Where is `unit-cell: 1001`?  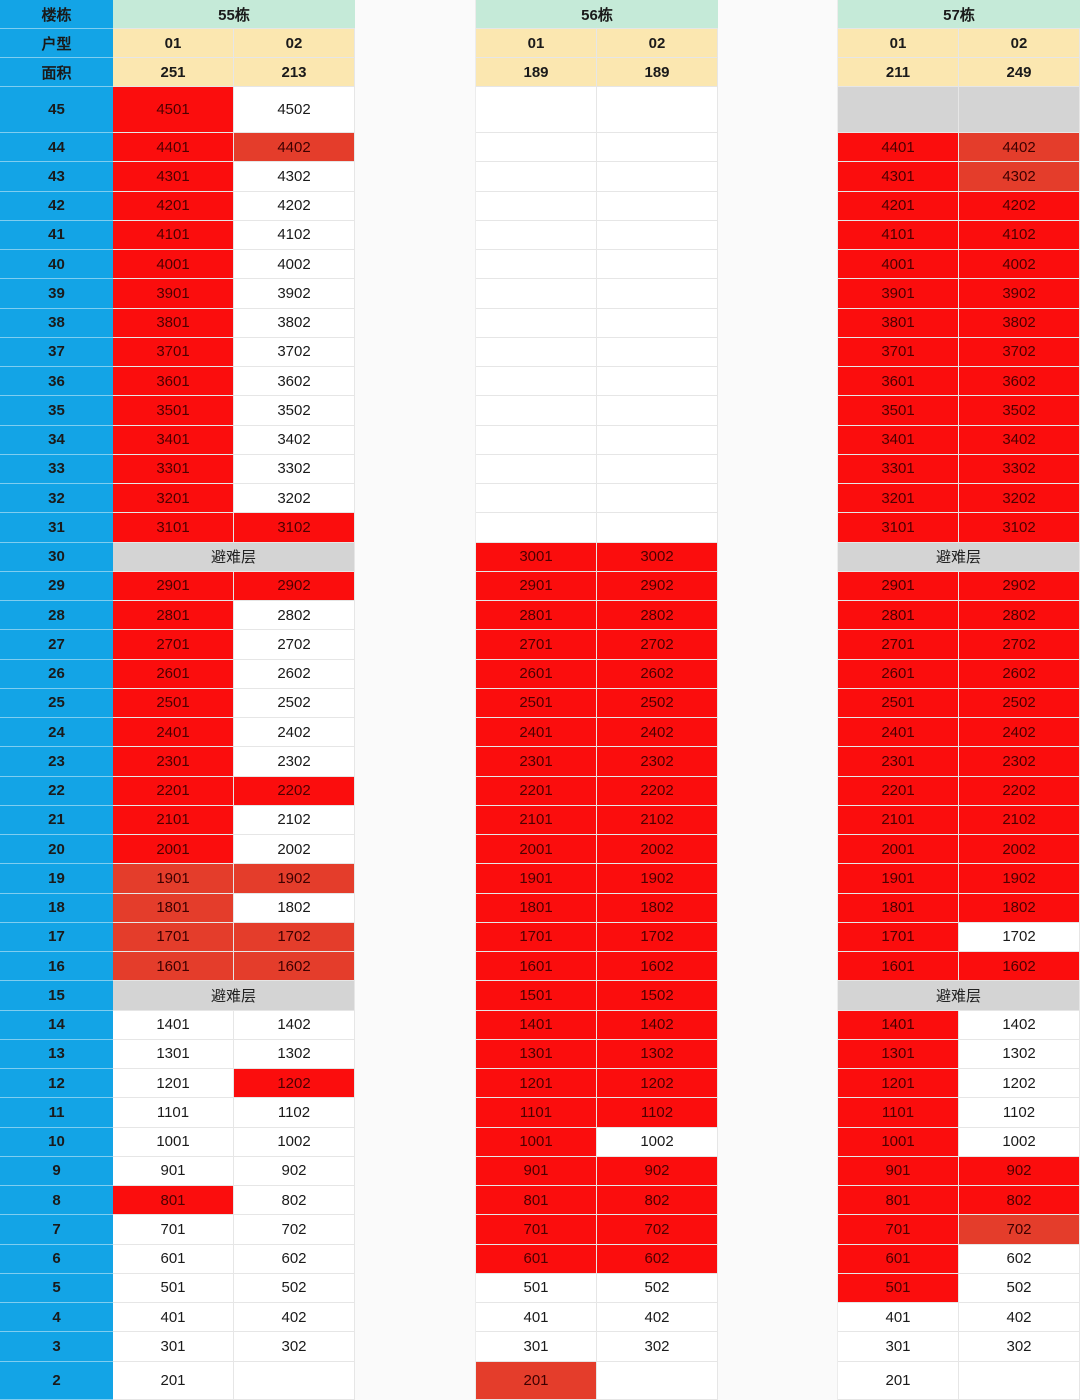 unit-cell: 1001 is located at coordinates (898, 1142).